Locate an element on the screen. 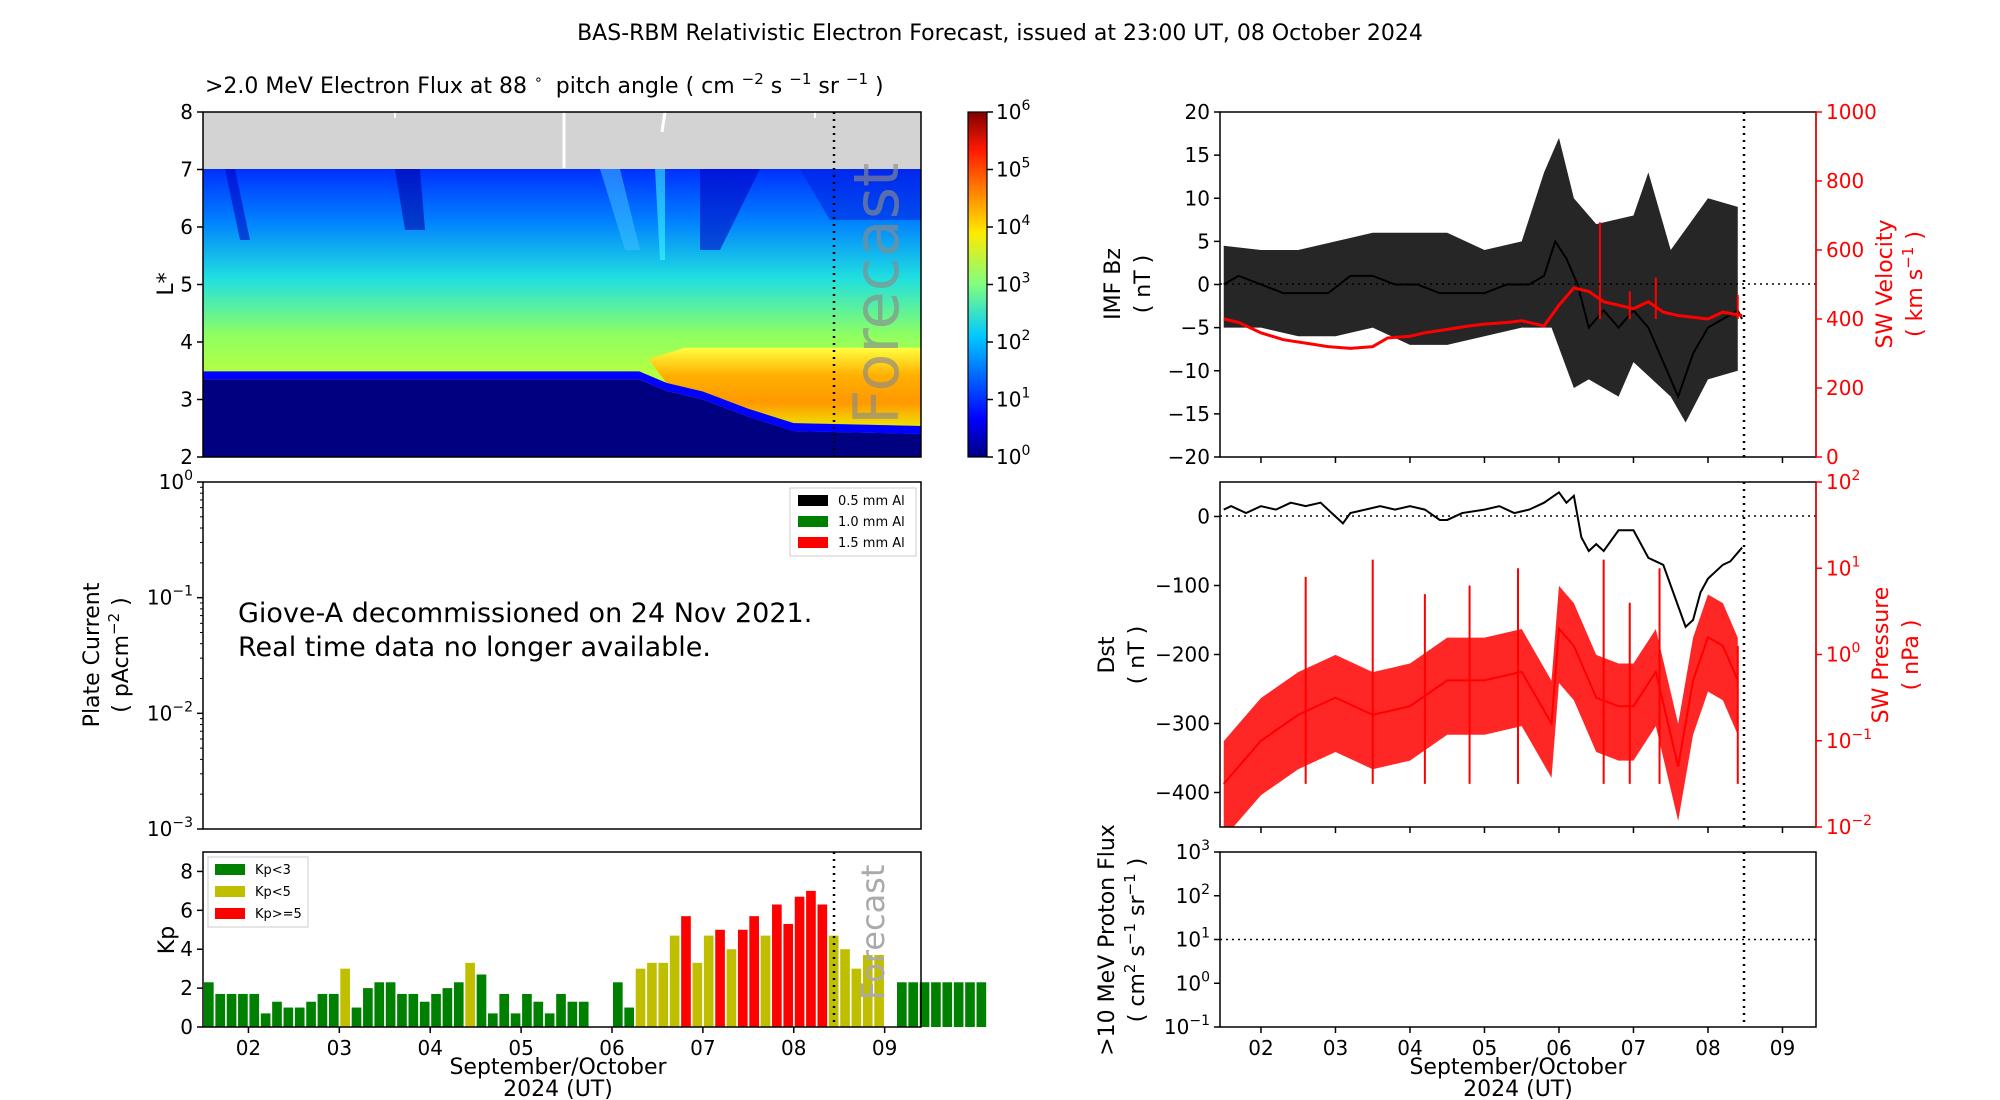 The width and height of the screenshot is (2000, 1100). proton-y-tick-label: 10² is located at coordinates (1193, 895).